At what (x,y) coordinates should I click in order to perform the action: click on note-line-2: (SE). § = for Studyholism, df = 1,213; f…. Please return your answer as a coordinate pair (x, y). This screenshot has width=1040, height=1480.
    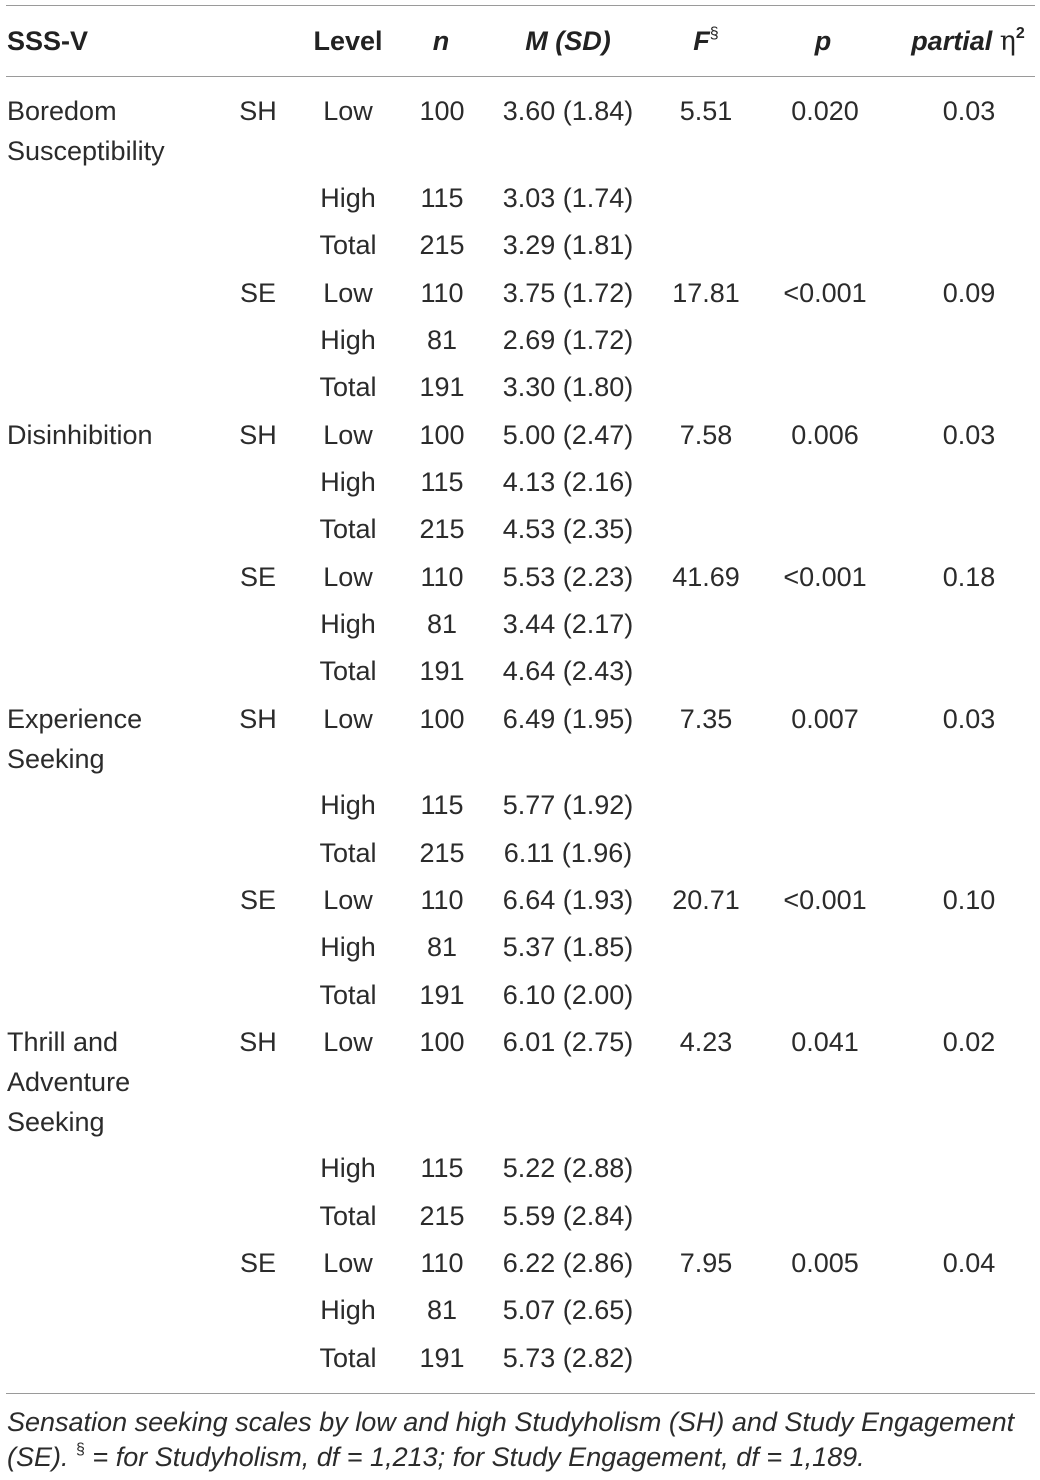
    Looking at the image, I should click on (522, 1457).